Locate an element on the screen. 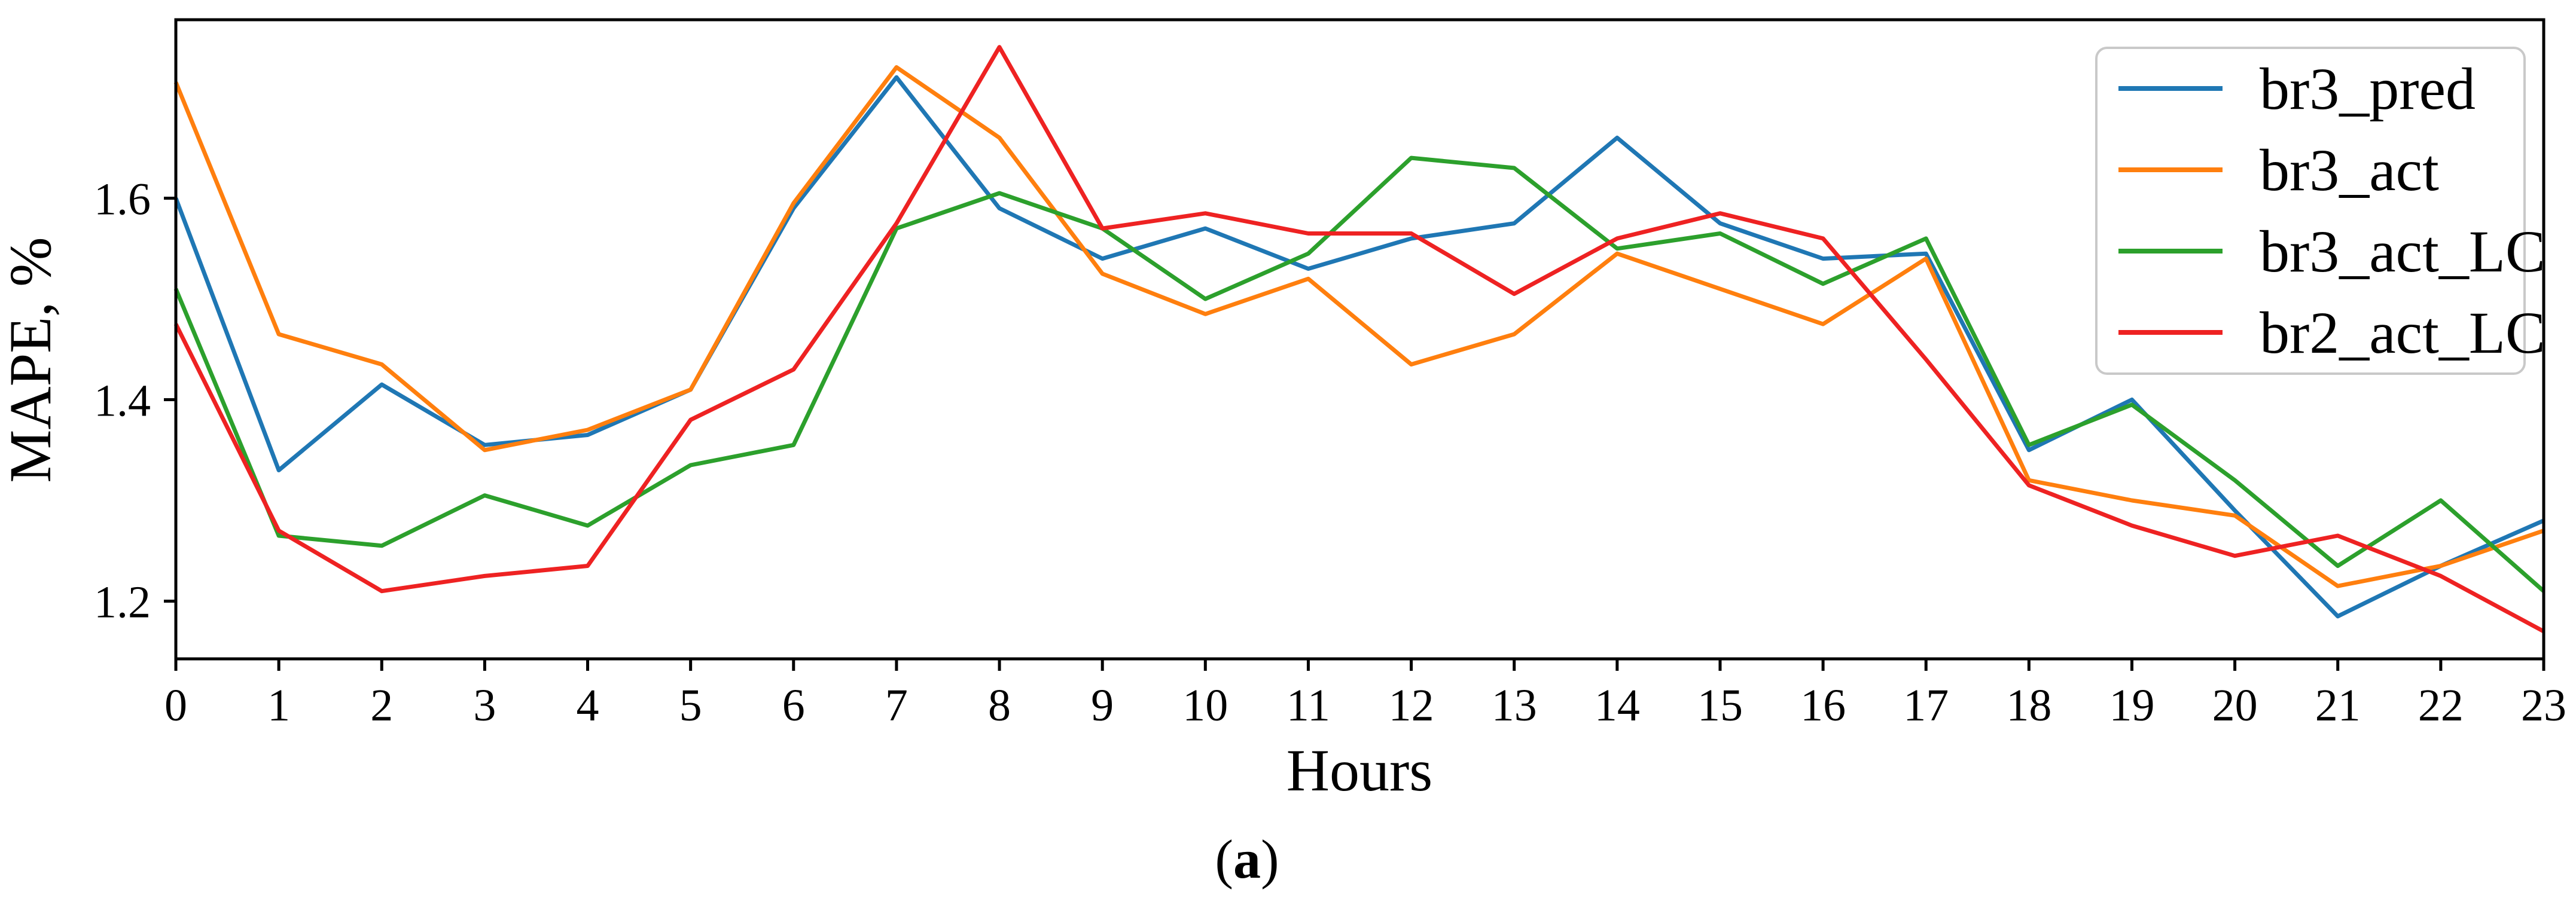 The width and height of the screenshot is (2576, 898). caption-paren-close: ) is located at coordinates (1270, 859).